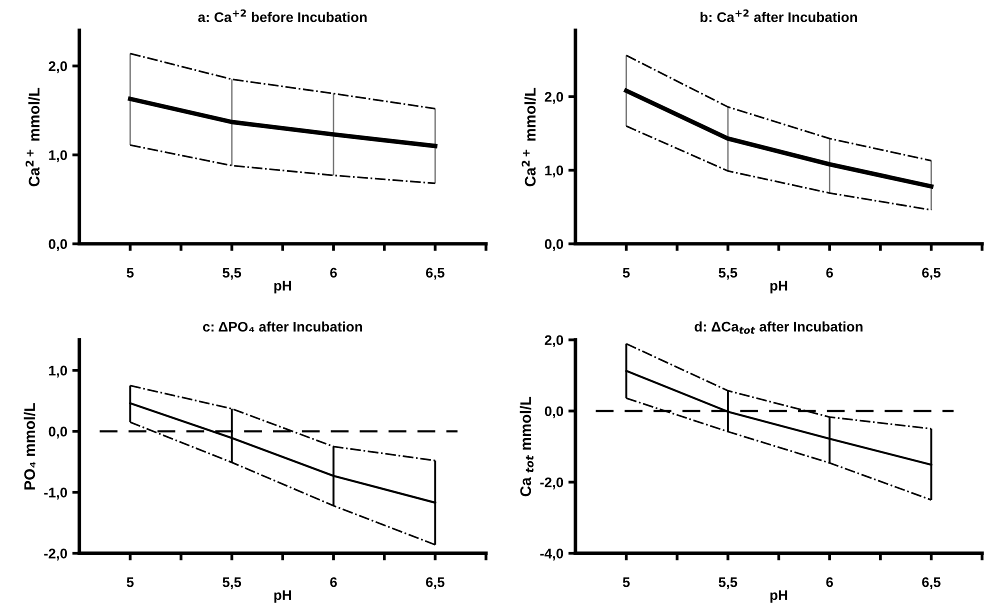 This screenshot has height=608, width=992. I want to click on y-axis-title: PO₄ mmol/L, so click(30, 446).